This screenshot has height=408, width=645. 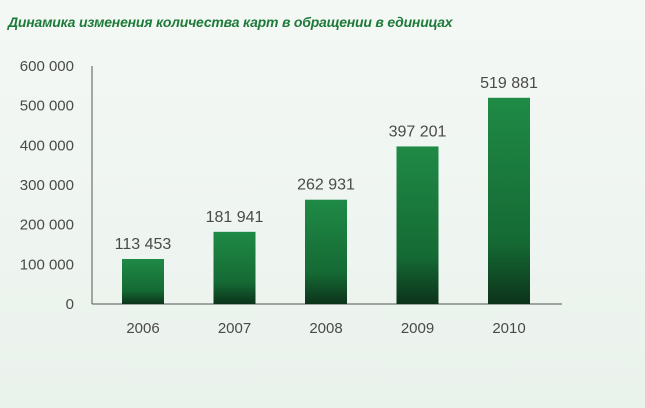 I want to click on data-label: 181 941, so click(x=235, y=217).